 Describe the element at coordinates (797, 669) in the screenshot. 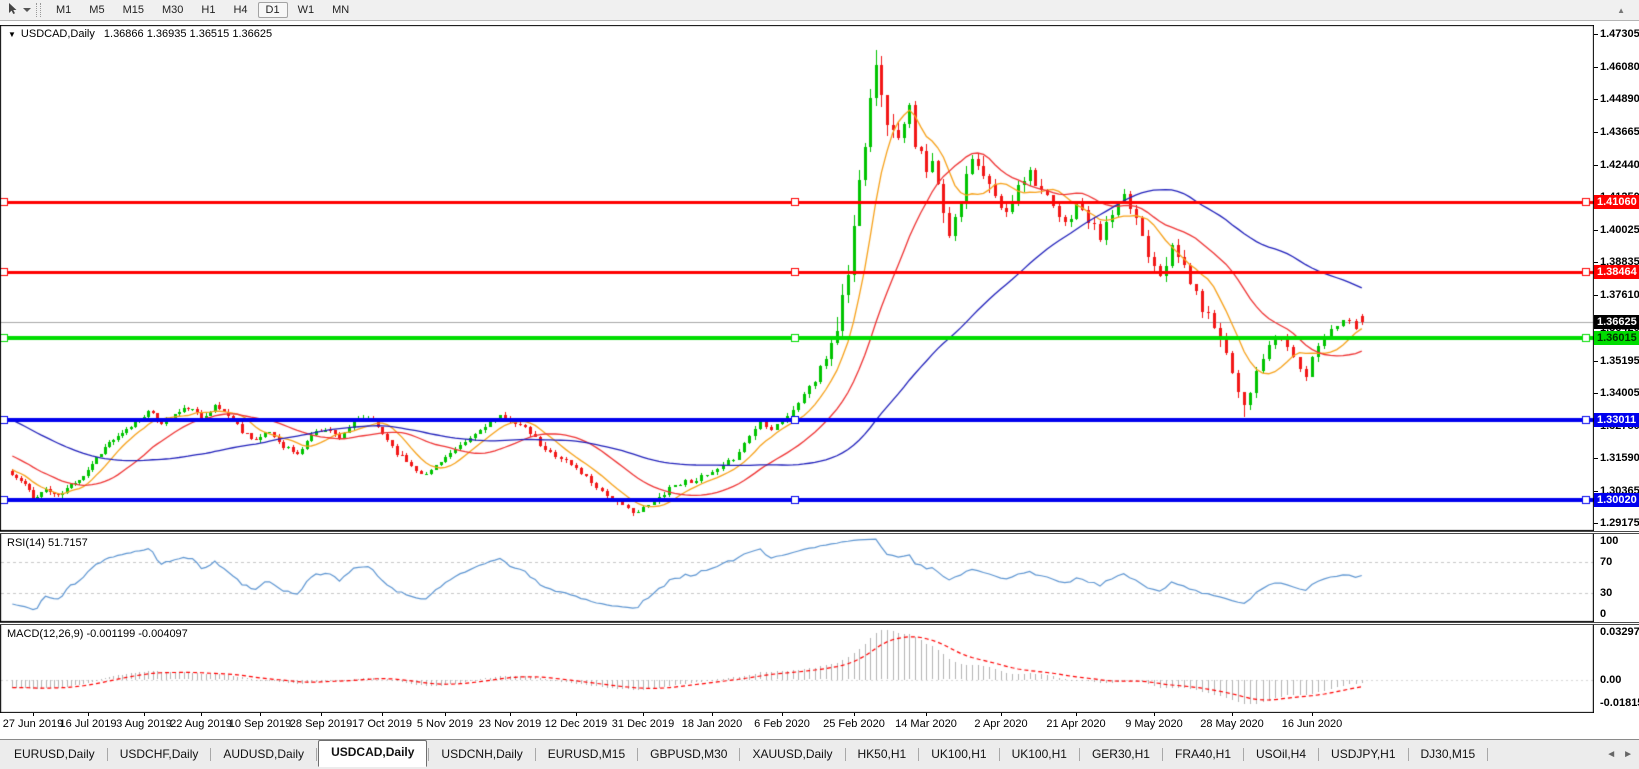

I see `macd-canvas` at that location.